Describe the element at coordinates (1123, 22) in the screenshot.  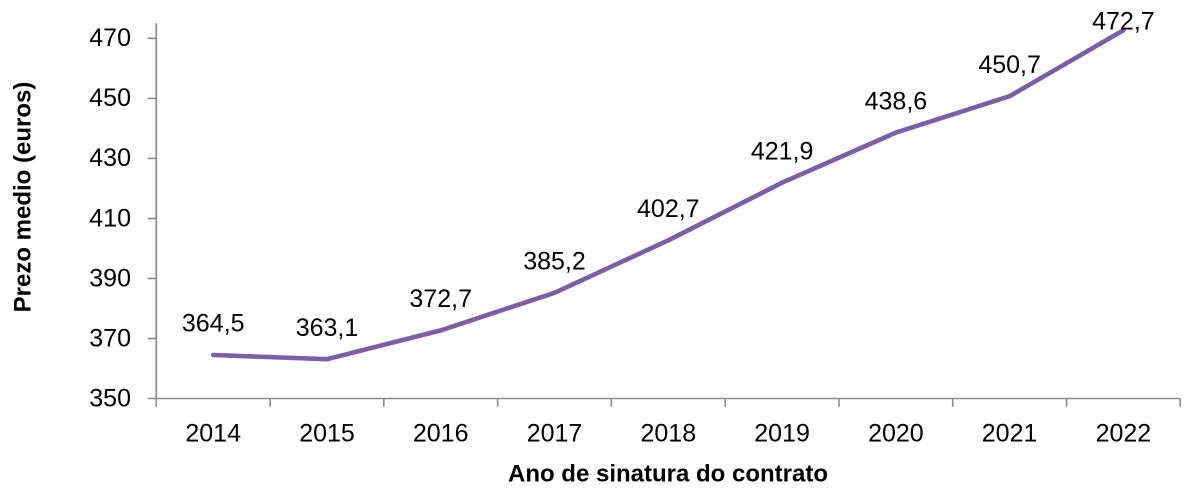
I see `svg-text: 472,7` at that location.